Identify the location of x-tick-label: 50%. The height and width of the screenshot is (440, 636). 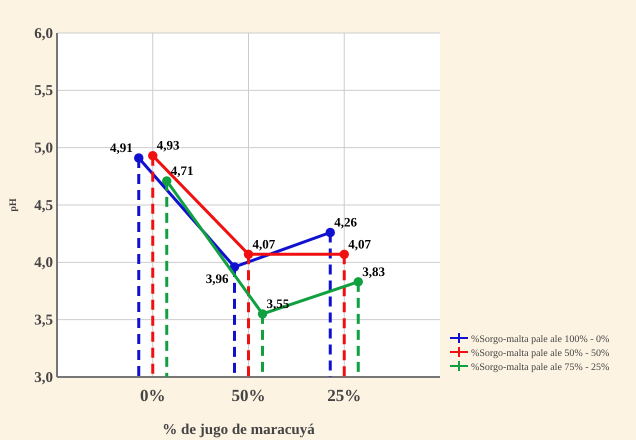
(249, 396).